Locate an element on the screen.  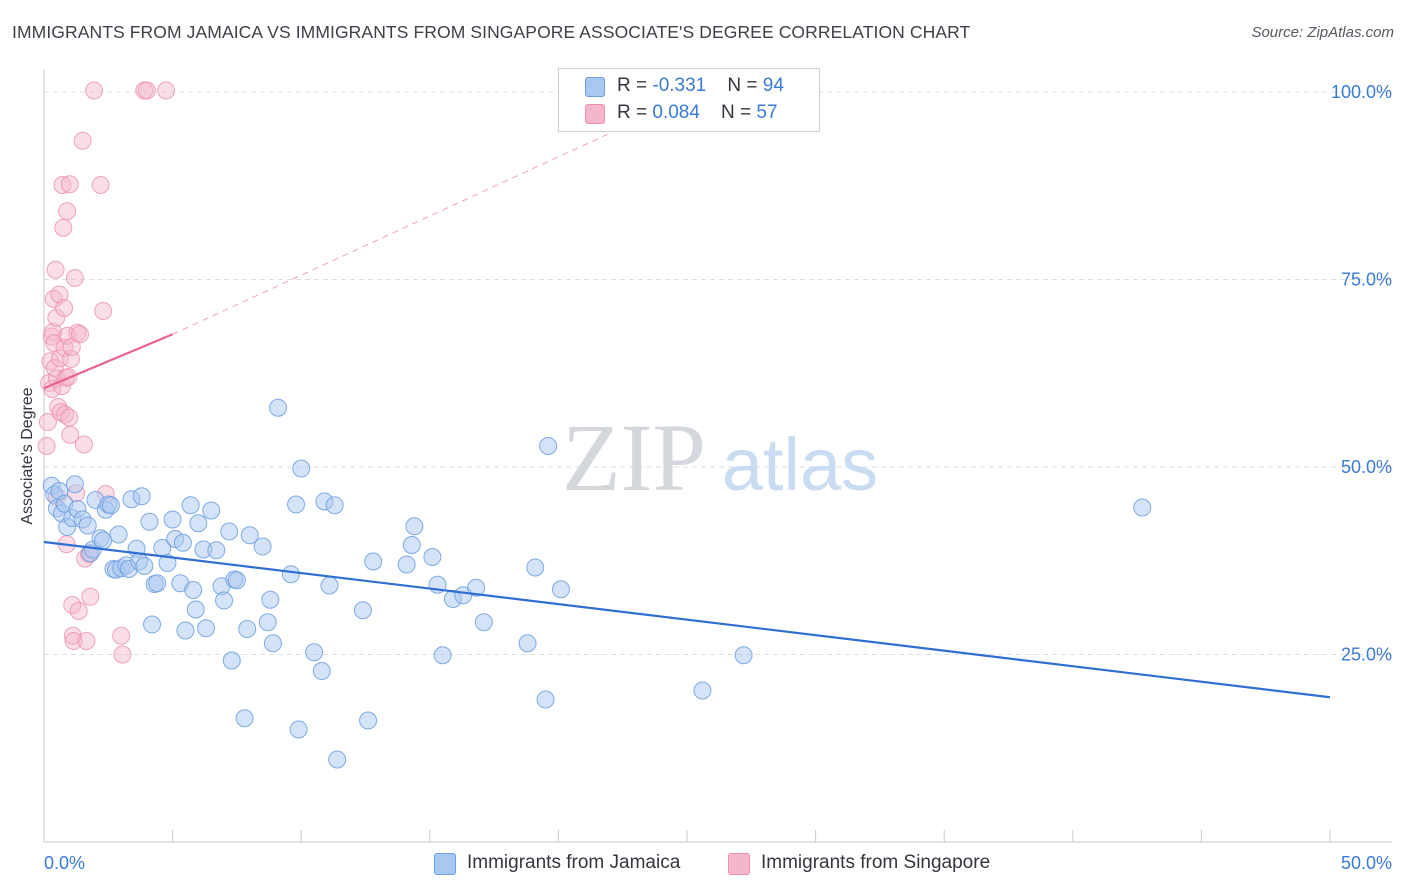
legend-swatch-singapore is located at coordinates (595, 114).